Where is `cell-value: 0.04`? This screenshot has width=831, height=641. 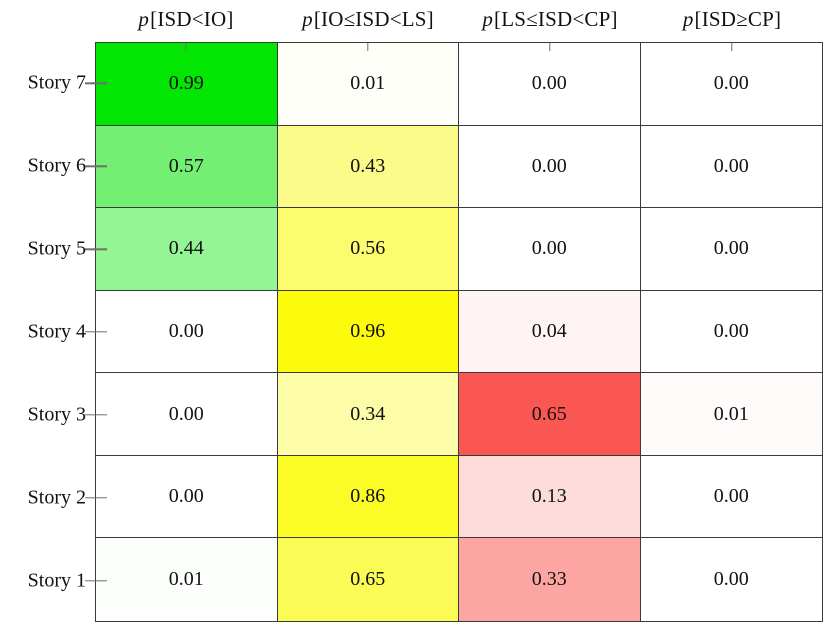 cell-value: 0.04 is located at coordinates (549, 330).